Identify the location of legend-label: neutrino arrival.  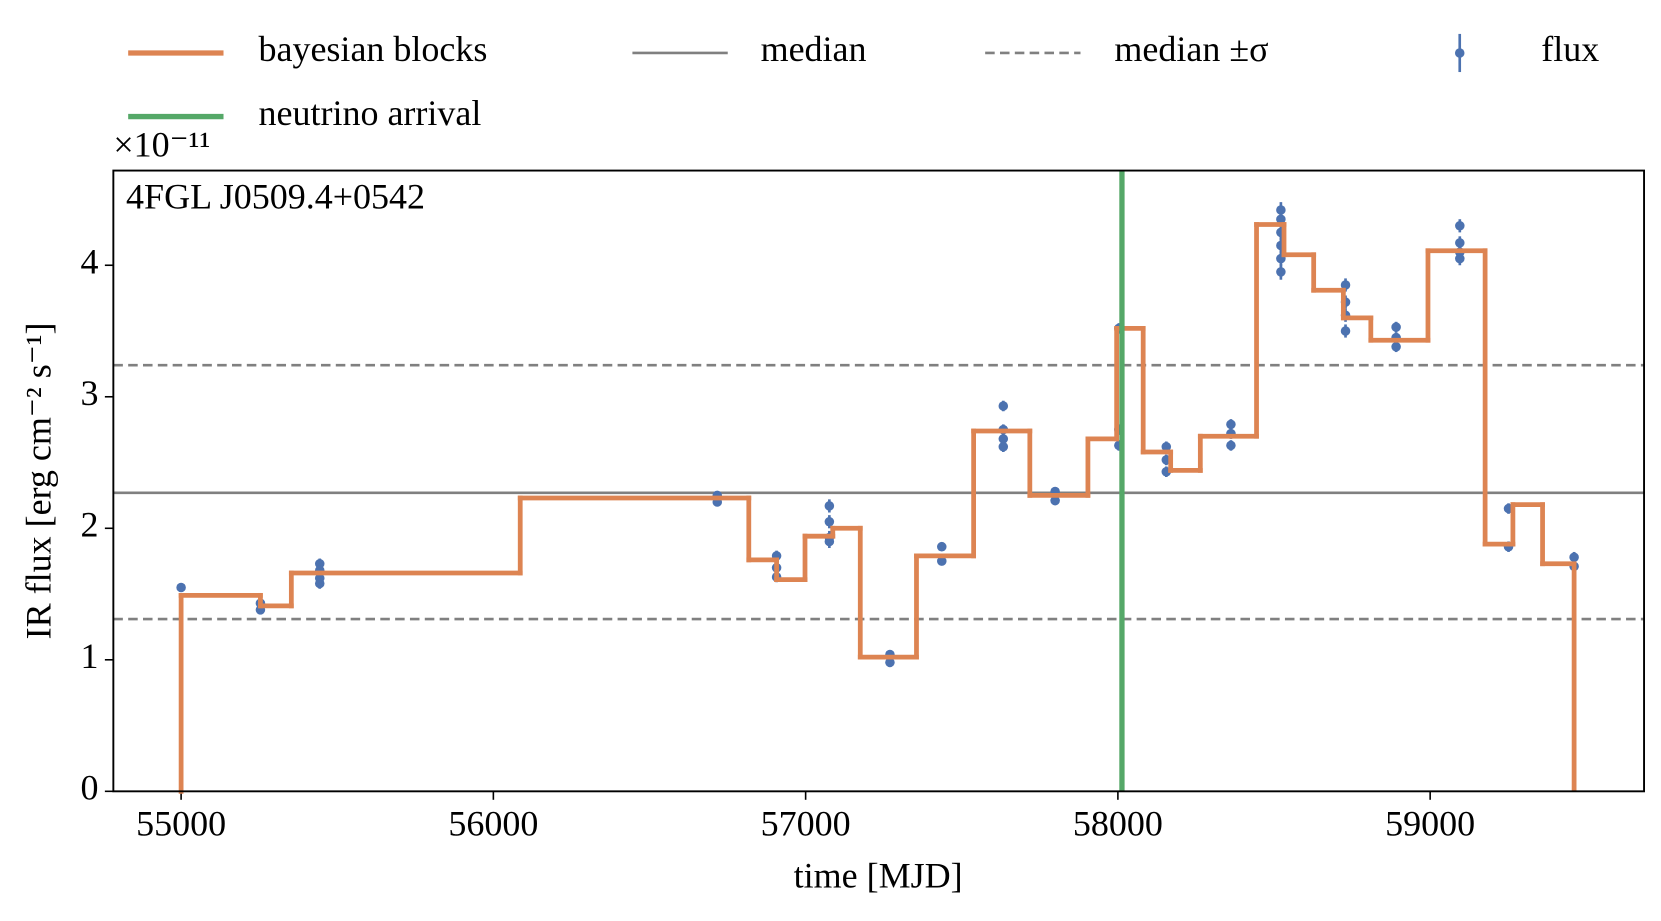
(369, 113).